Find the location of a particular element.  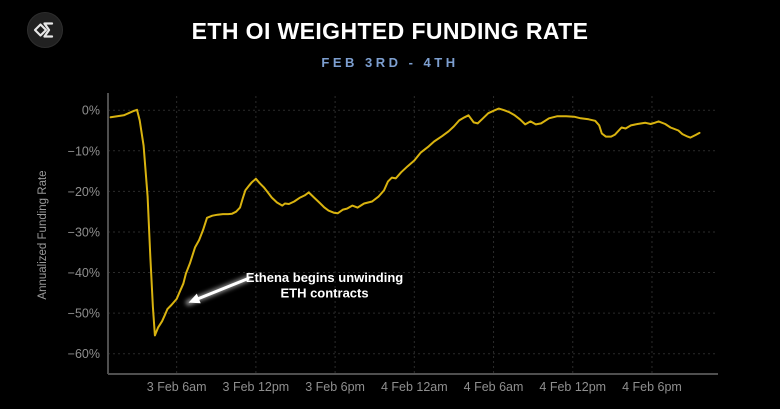

x-tick-label: 4 Feb 6am is located at coordinates (494, 387).